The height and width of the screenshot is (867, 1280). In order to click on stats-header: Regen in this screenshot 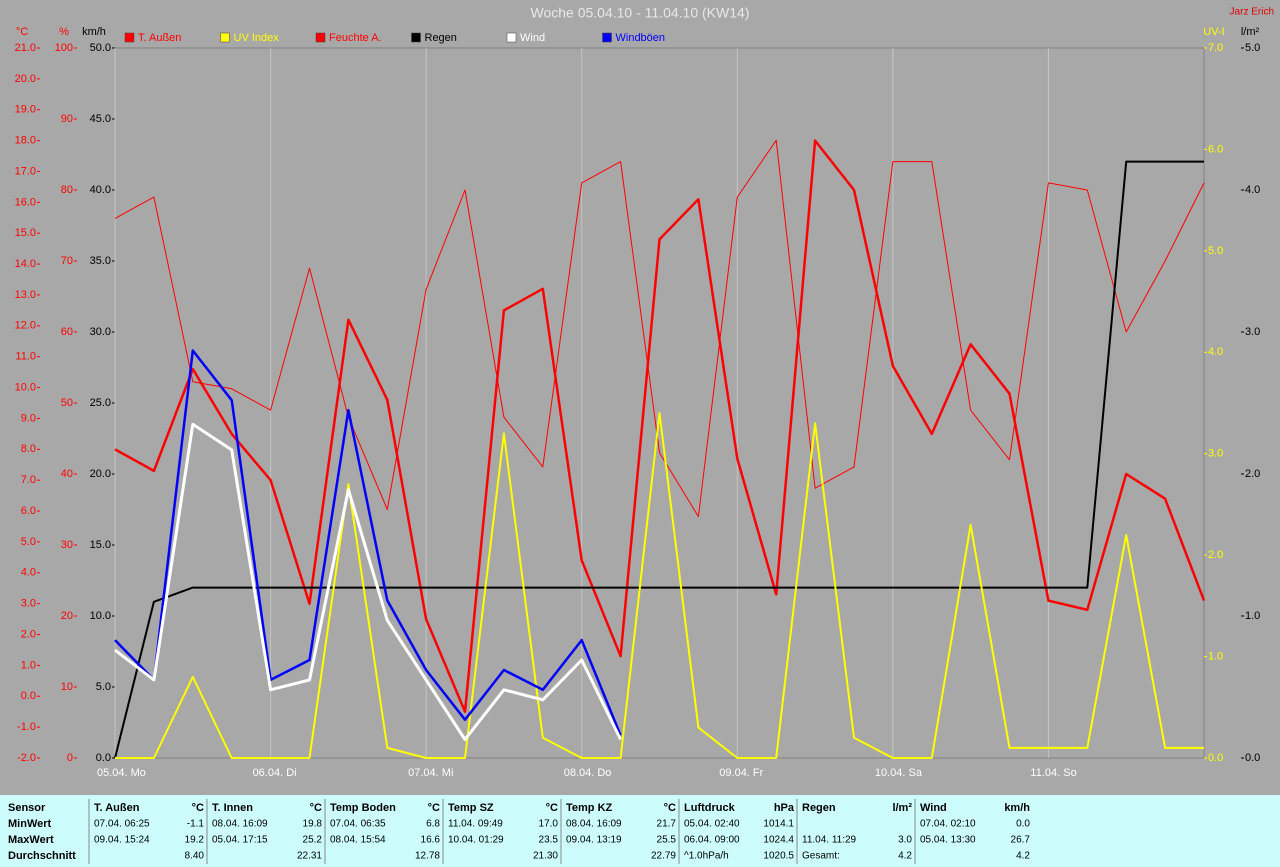, I will do `click(819, 808)`.